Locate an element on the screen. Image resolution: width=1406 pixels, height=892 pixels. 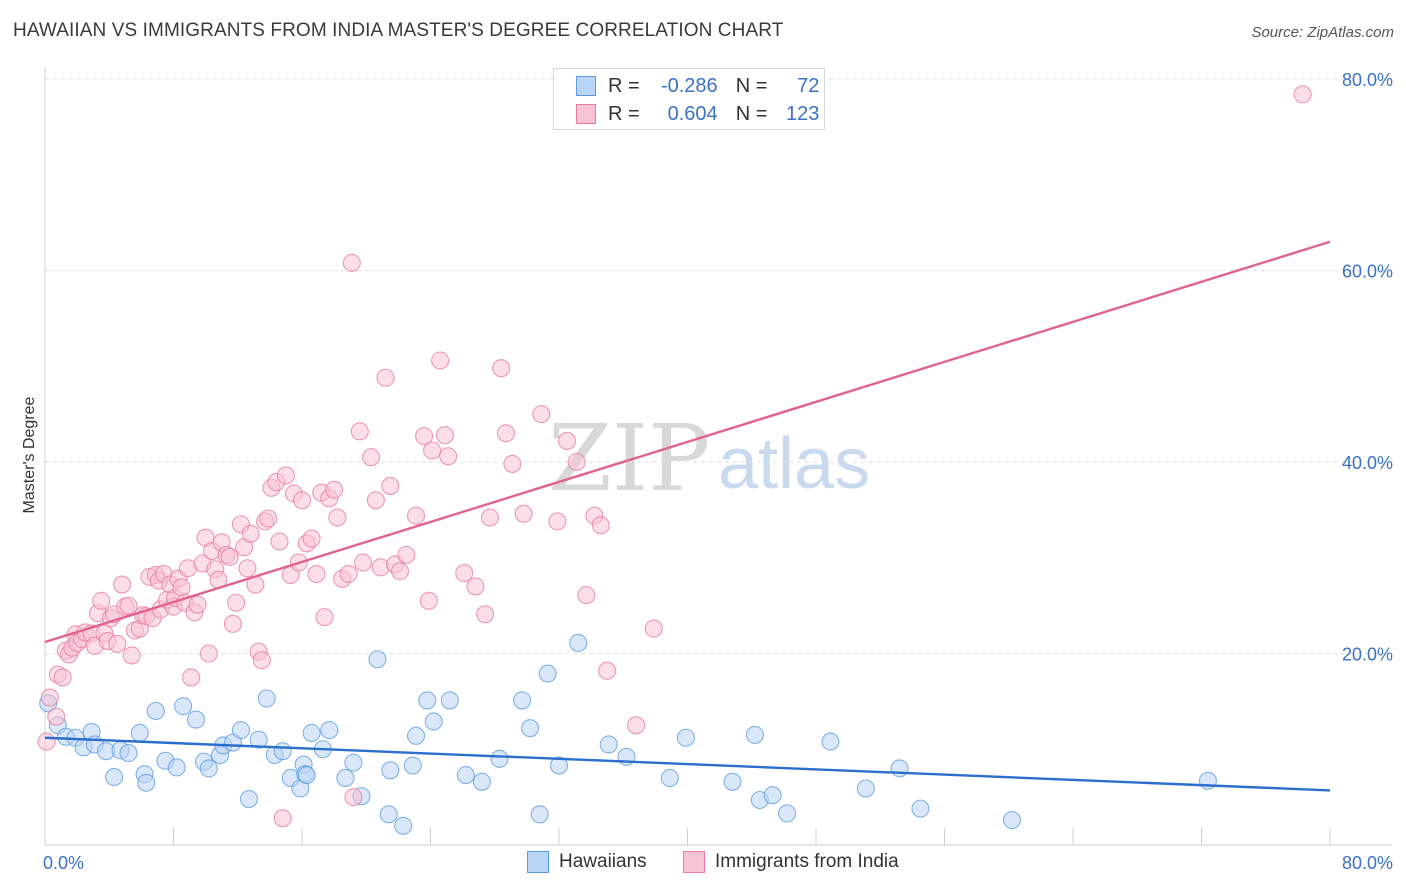
legend-item-hawaiians: Hawaiians is located at coordinates (587, 862).